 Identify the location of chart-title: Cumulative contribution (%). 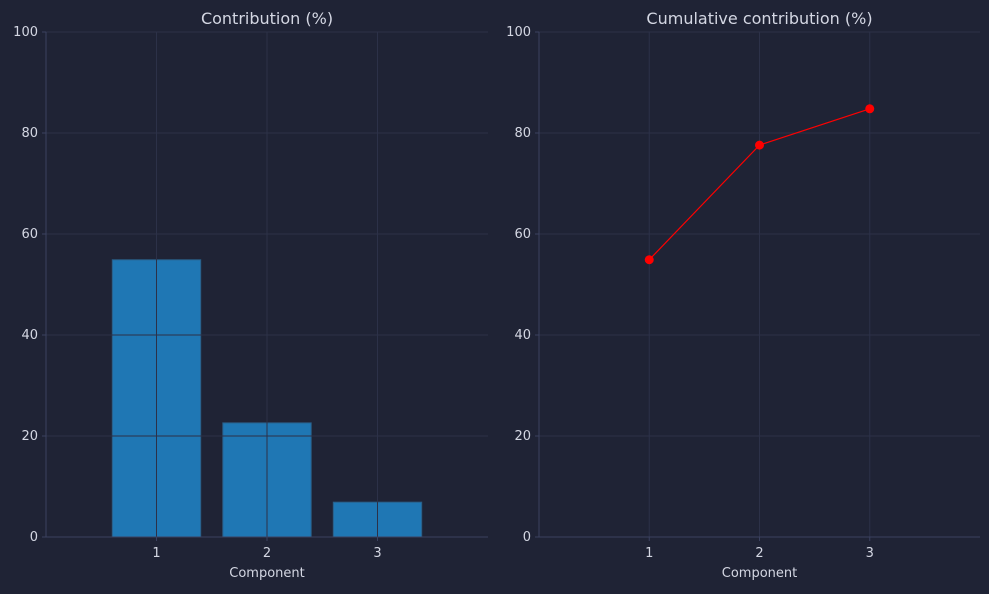
(759, 18).